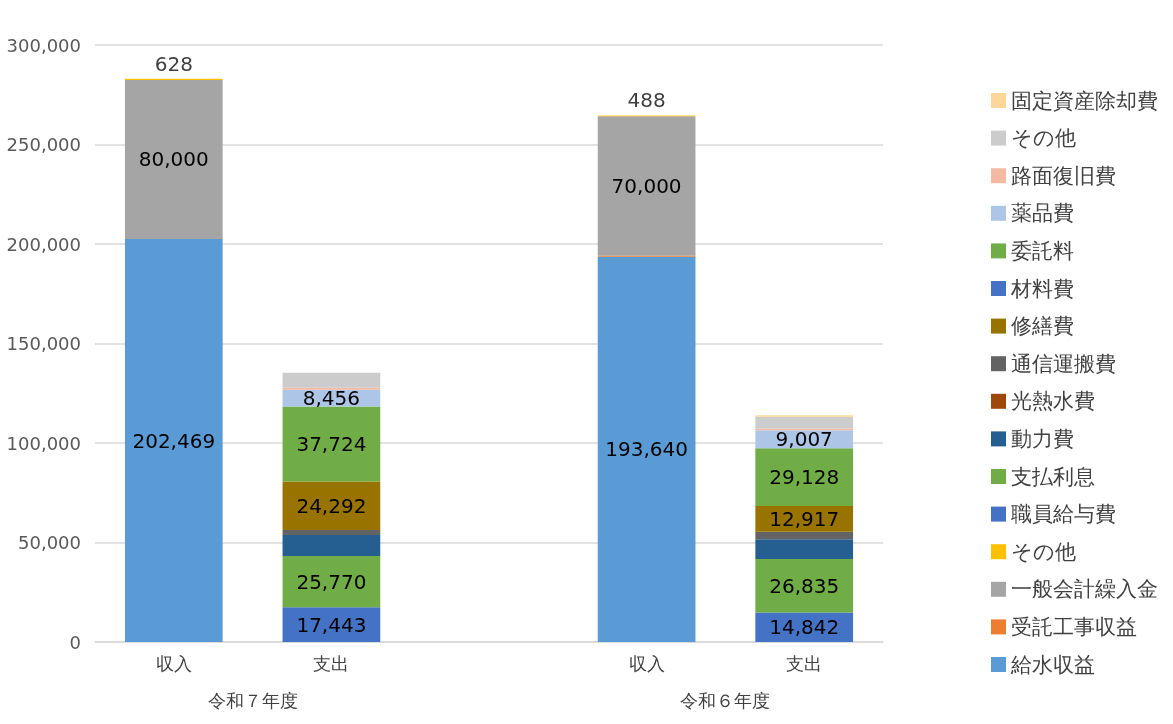  What do you see at coordinates (1084, 100) in the screenshot?
I see `legend-label: 固定資産除却費` at bounding box center [1084, 100].